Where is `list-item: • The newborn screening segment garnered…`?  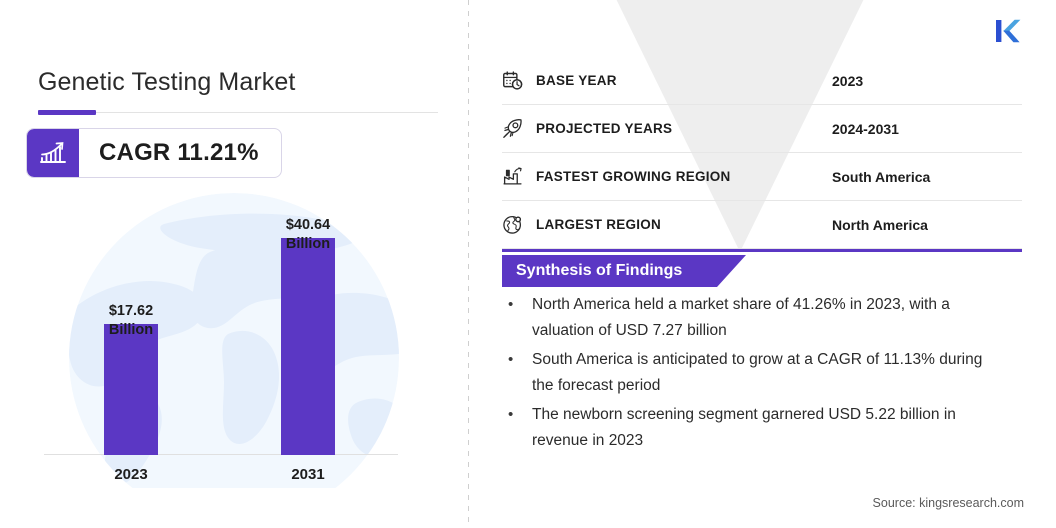
list-item: • The newborn screening segment garnered… is located at coordinates (762, 428).